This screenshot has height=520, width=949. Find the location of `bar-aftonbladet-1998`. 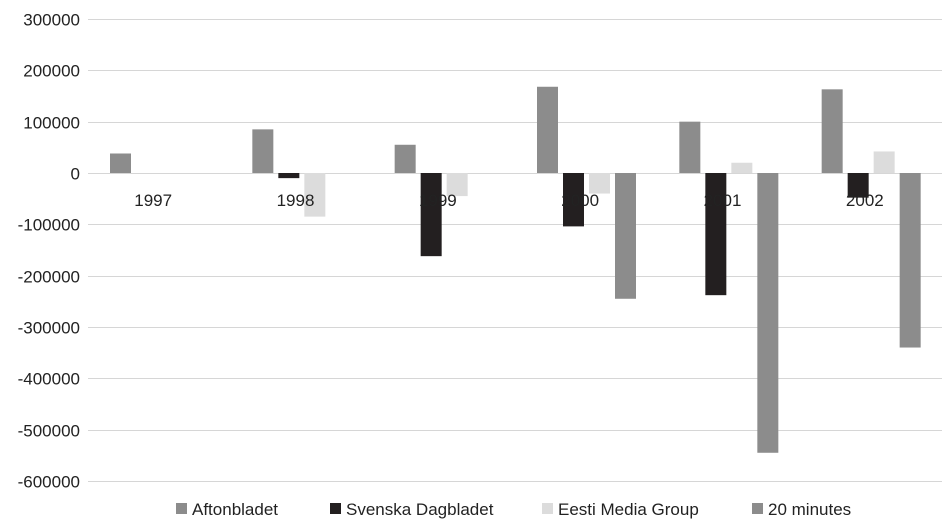

bar-aftonbladet-1998 is located at coordinates (263, 151).